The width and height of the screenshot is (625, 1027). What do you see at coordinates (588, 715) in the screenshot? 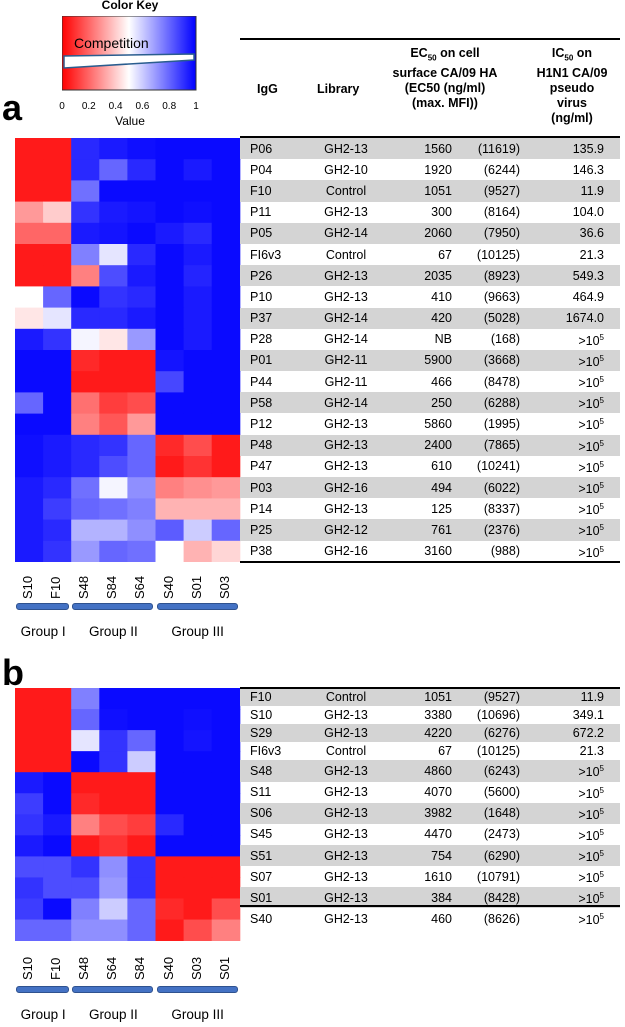
I see `ic50-cell: 349.1` at bounding box center [588, 715].